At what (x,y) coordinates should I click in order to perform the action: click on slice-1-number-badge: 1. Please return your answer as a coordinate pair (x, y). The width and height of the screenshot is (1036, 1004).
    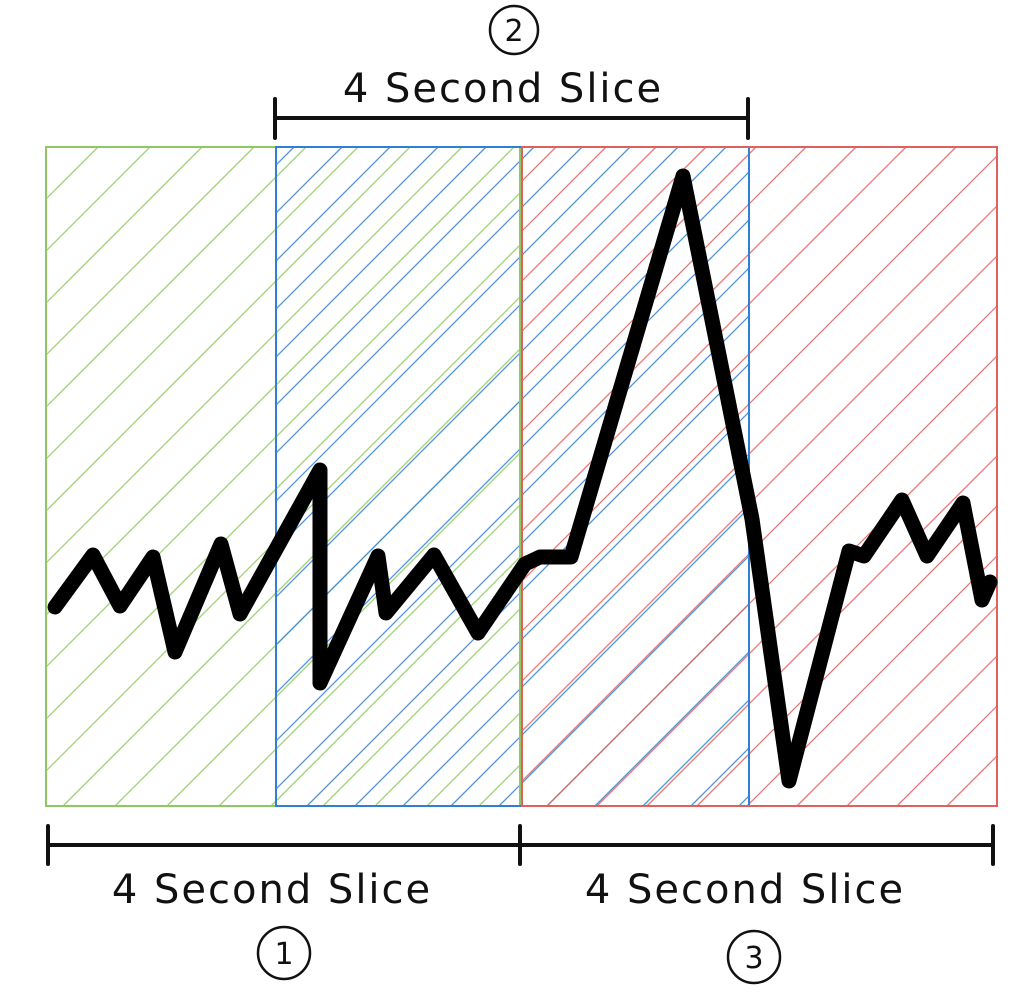
    Looking at the image, I should click on (284, 953).